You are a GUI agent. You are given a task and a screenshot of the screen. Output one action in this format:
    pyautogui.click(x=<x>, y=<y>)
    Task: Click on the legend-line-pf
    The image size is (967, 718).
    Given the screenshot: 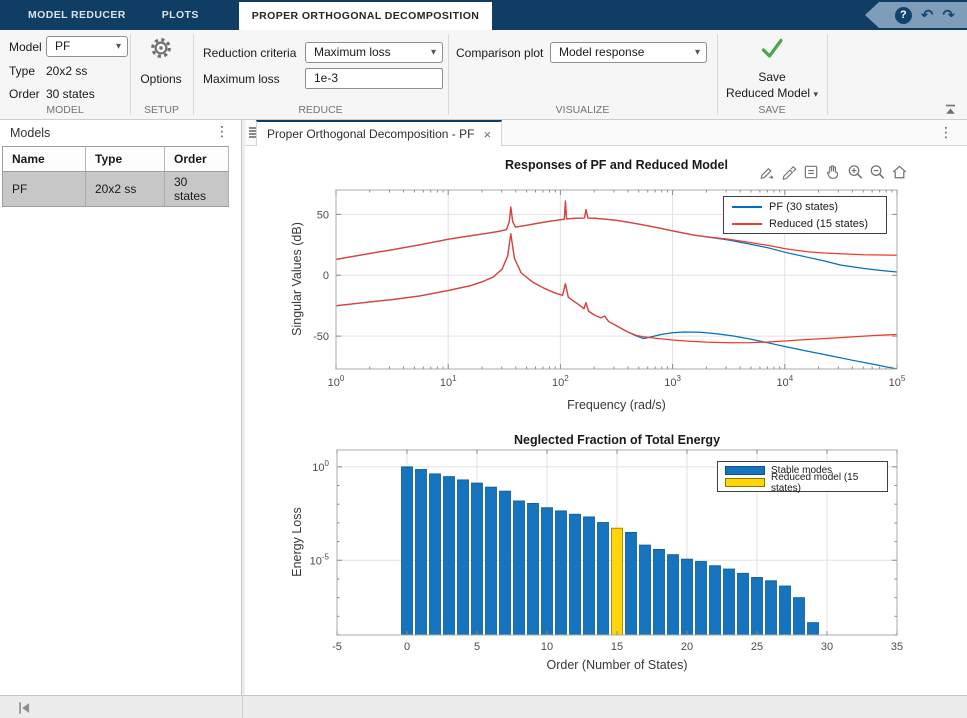 What is the action you would take?
    pyautogui.click(x=747, y=206)
    